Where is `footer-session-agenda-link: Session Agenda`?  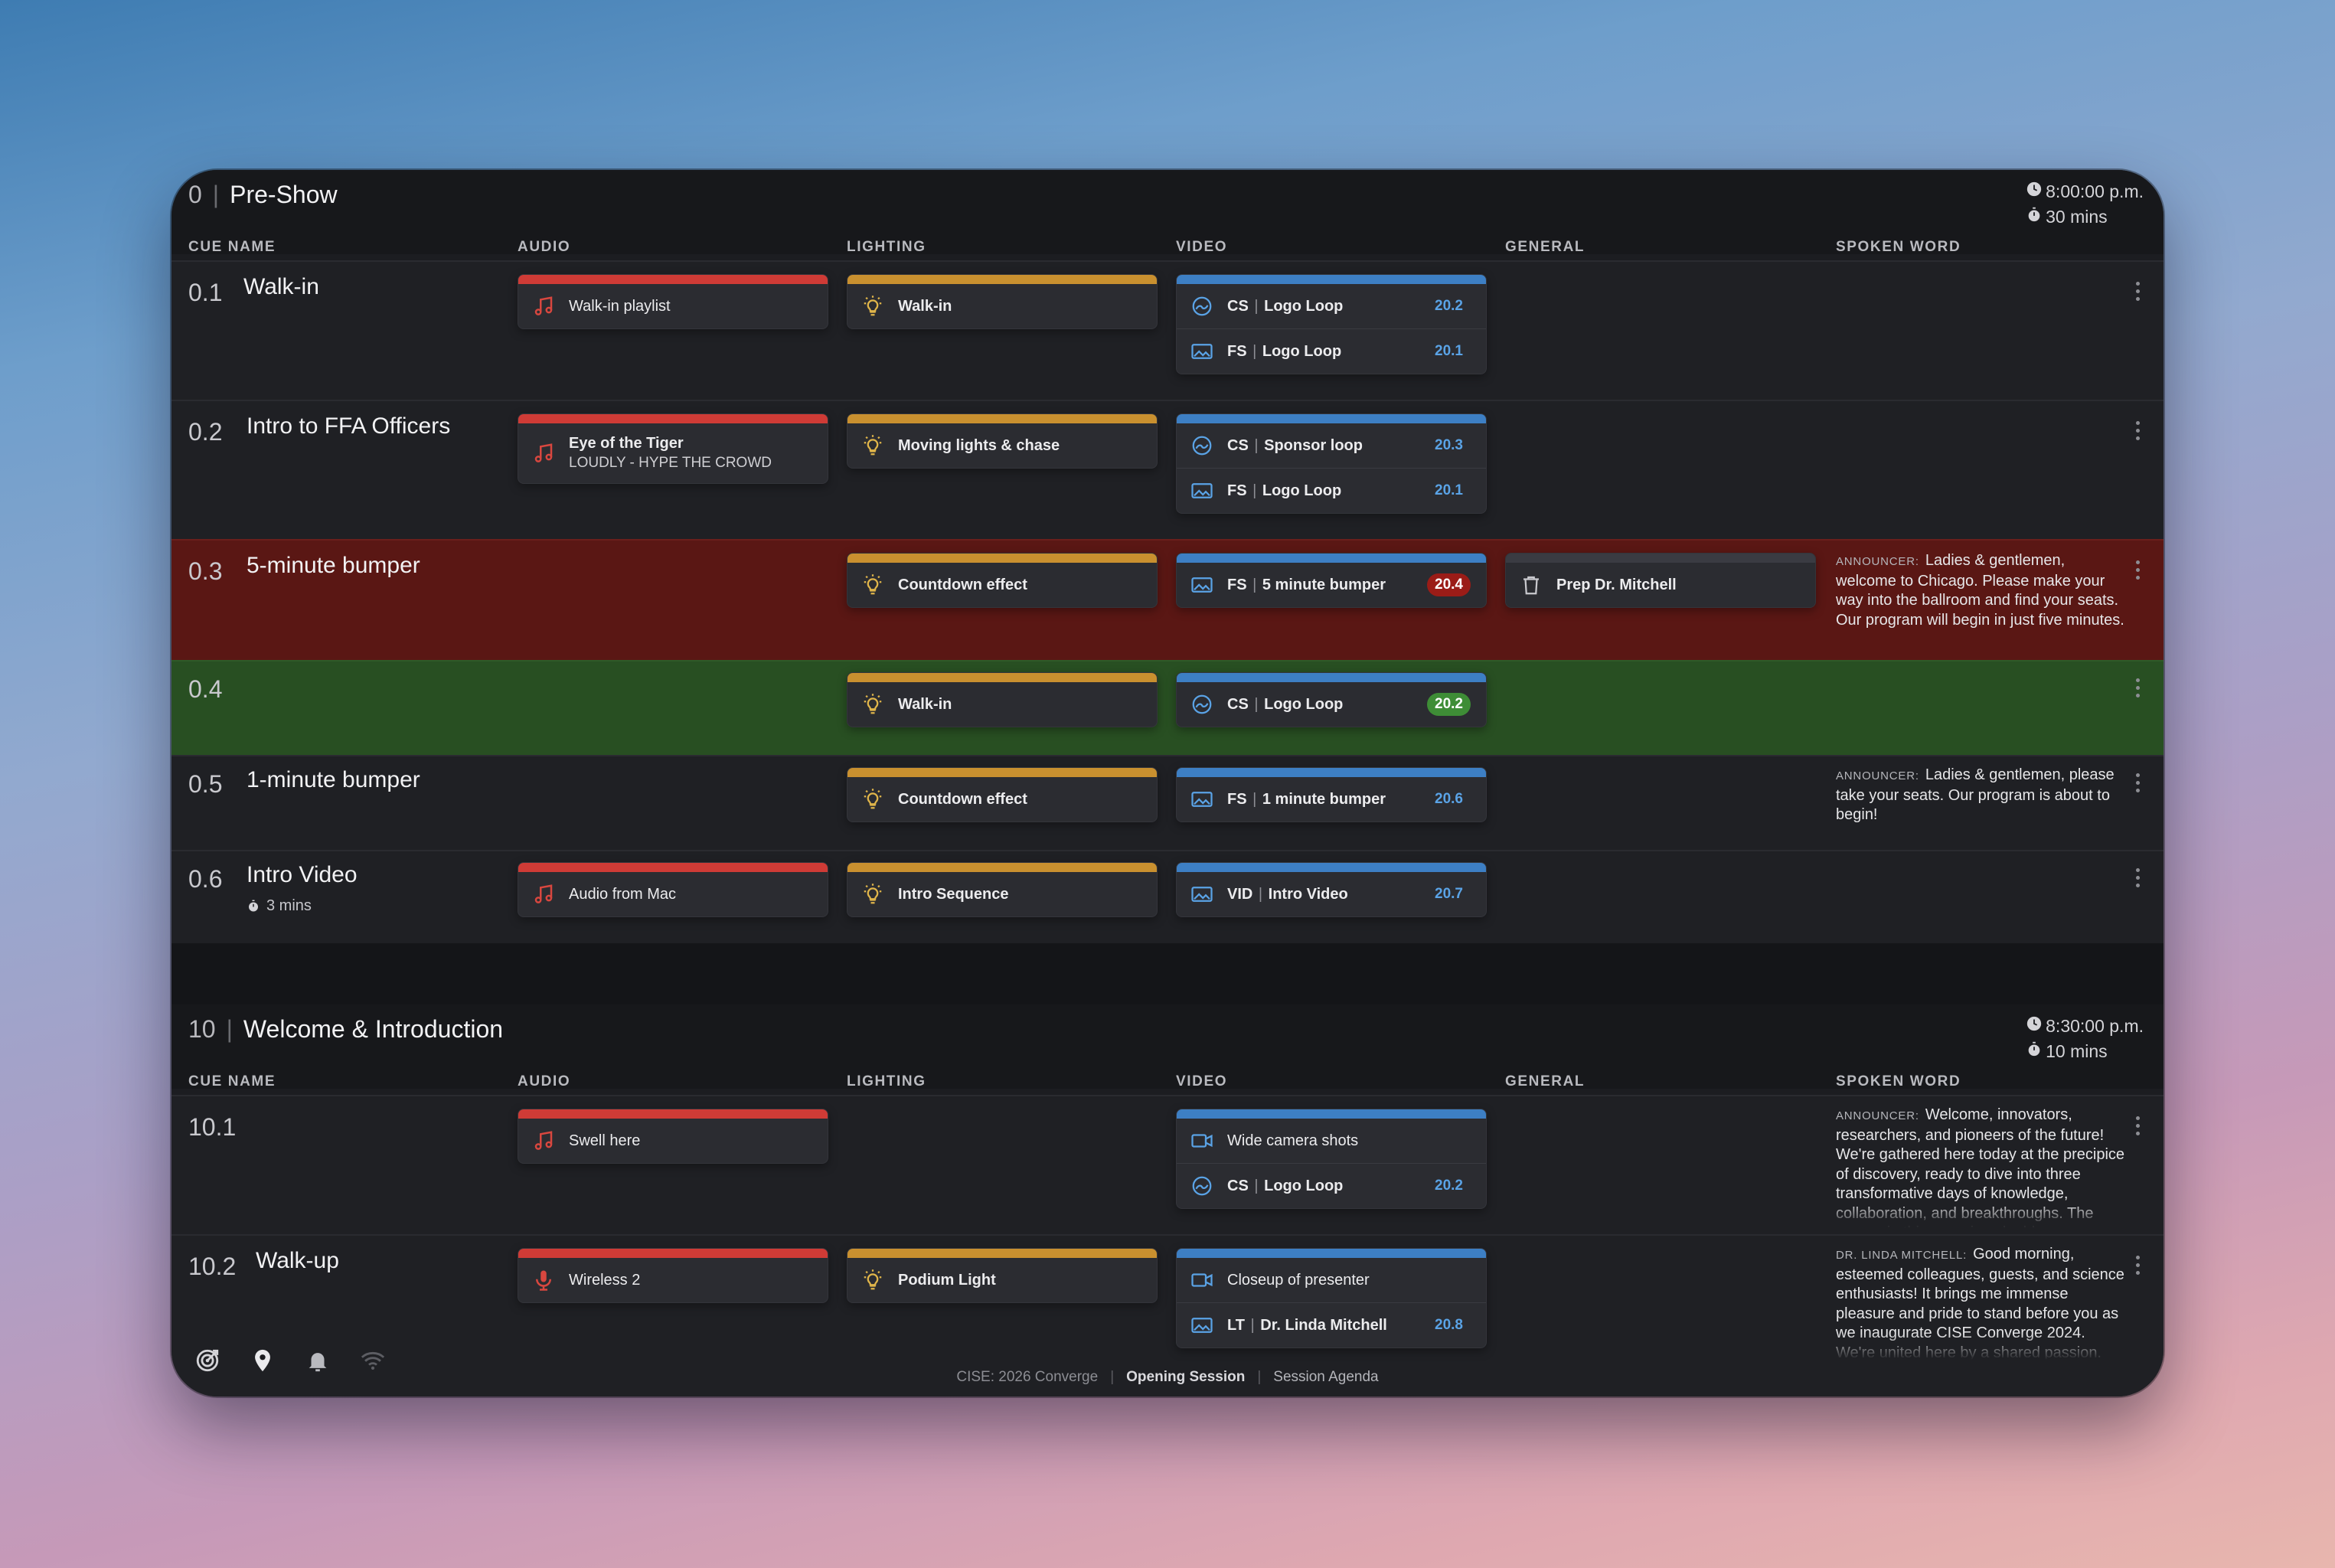
footer-session-agenda-link: Session Agenda is located at coordinates (1326, 1377).